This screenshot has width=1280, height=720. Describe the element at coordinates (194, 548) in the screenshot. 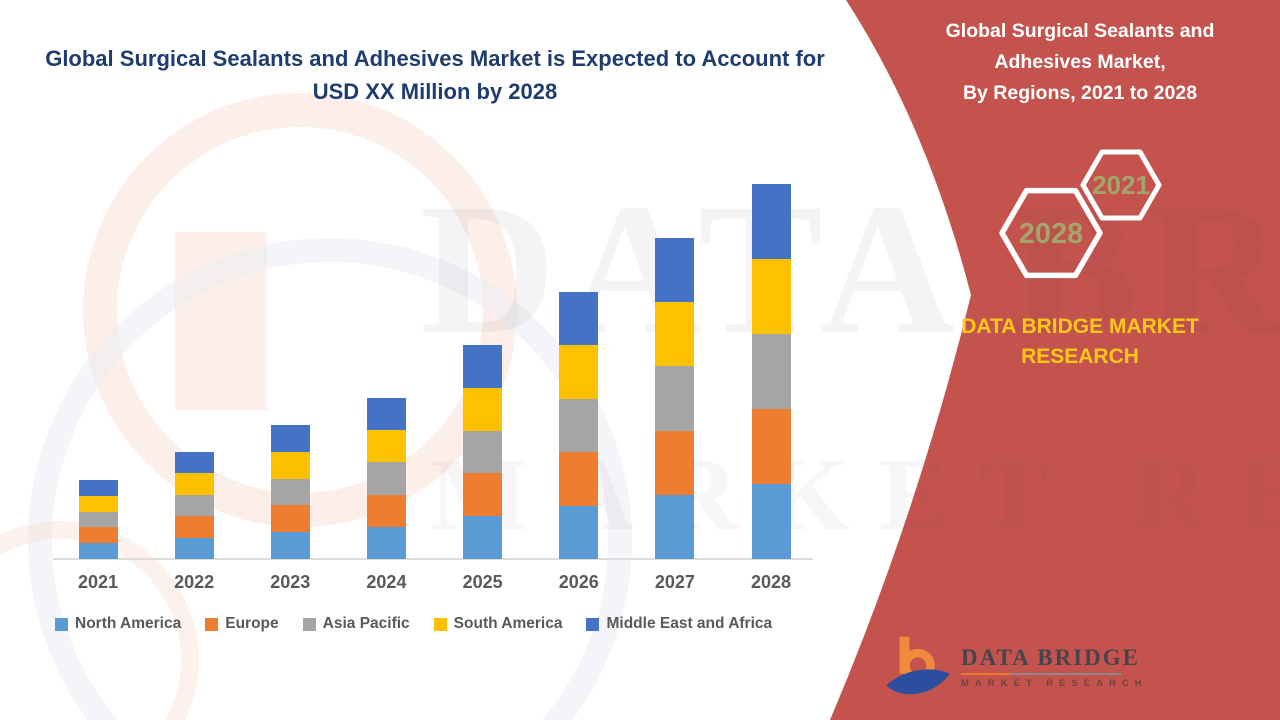

I see `bar-segment-2022-north-america` at that location.